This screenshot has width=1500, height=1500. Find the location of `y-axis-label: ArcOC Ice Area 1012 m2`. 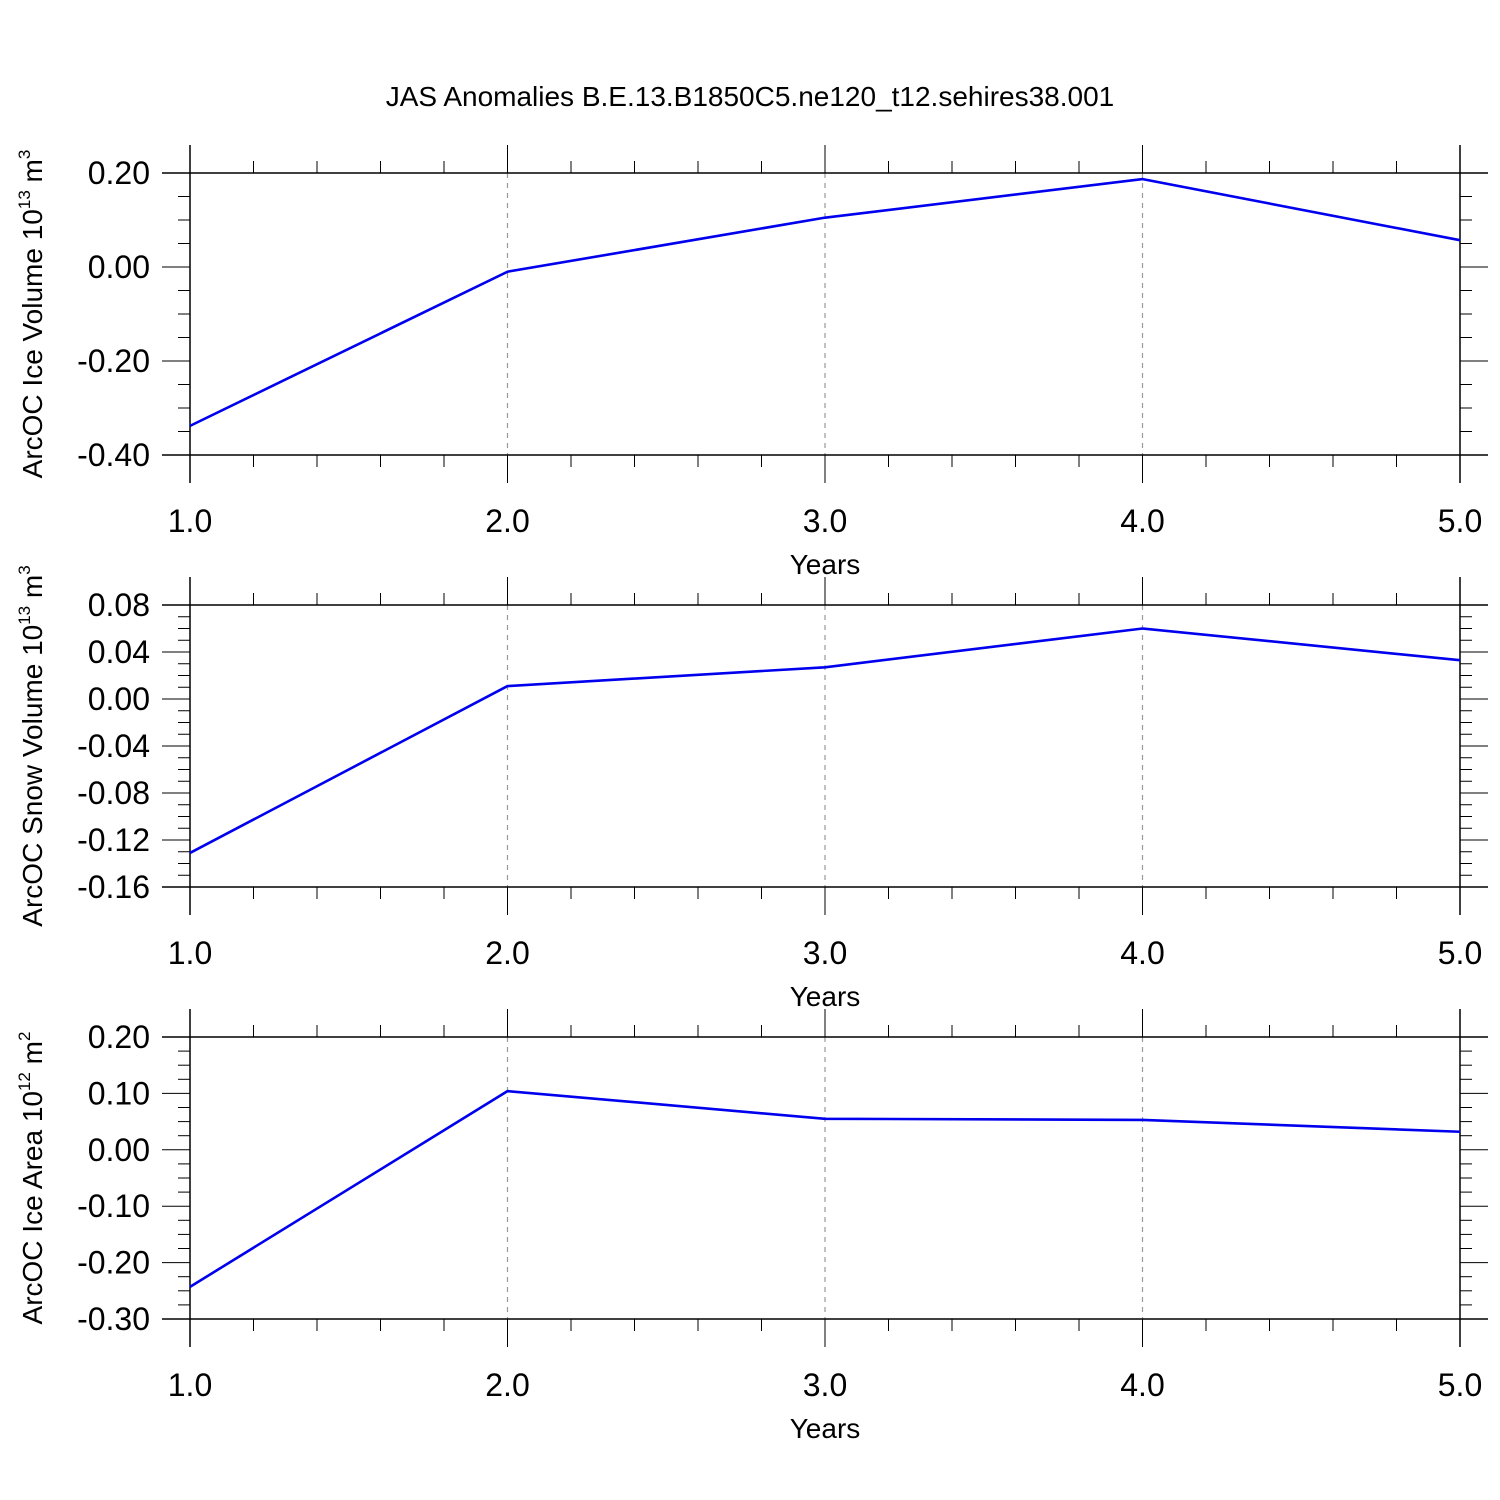

y-axis-label: ArcOC Ice Area 1012 m2 is located at coordinates (31, 1178).